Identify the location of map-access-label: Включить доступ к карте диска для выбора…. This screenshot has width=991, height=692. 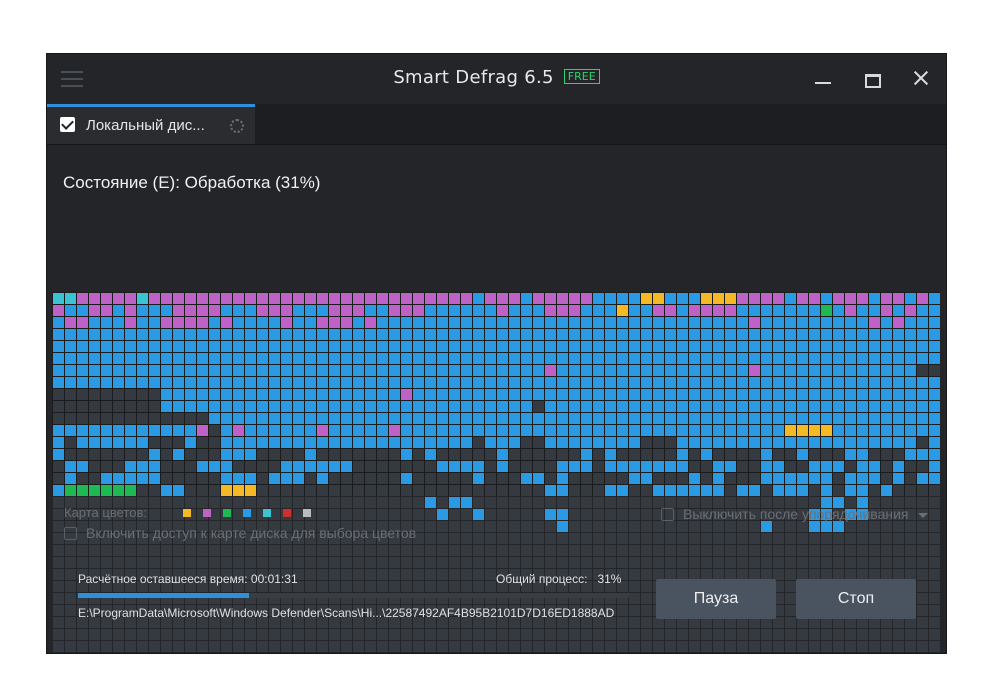
(251, 533).